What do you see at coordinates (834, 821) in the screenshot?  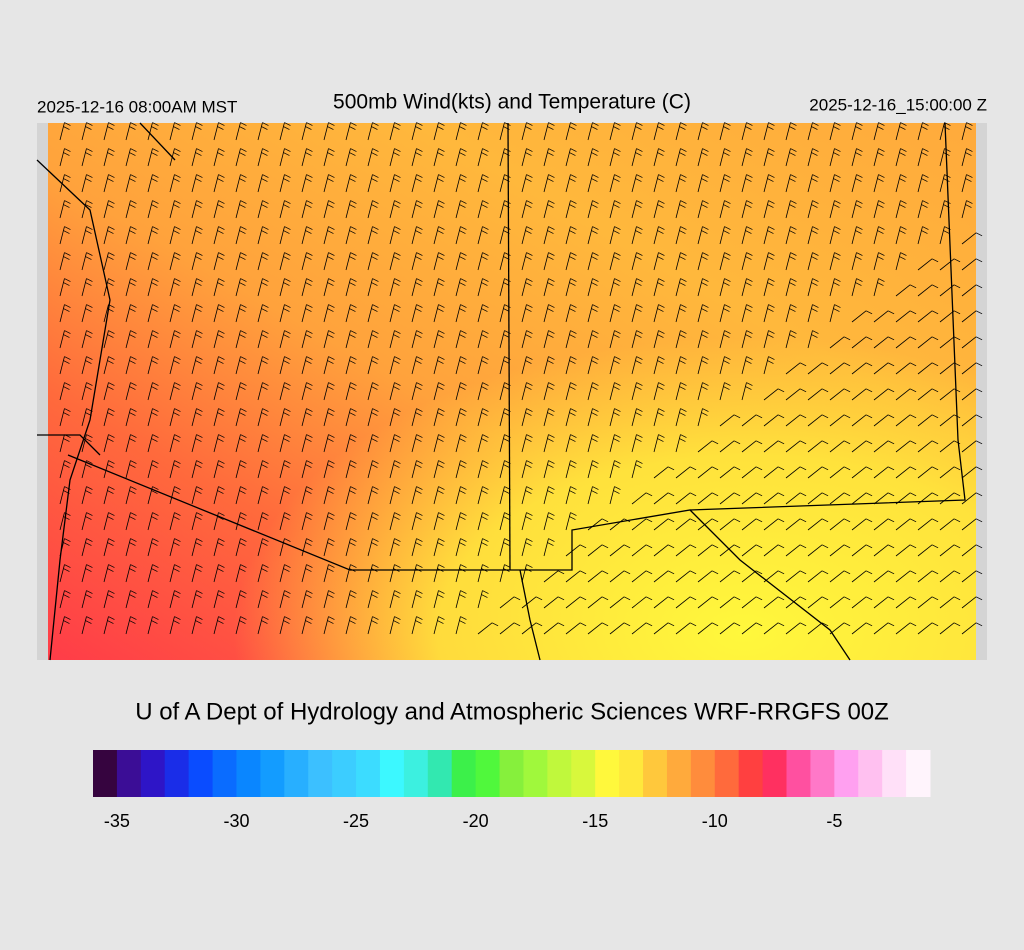 I see `colorbar-tick-label: -5` at bounding box center [834, 821].